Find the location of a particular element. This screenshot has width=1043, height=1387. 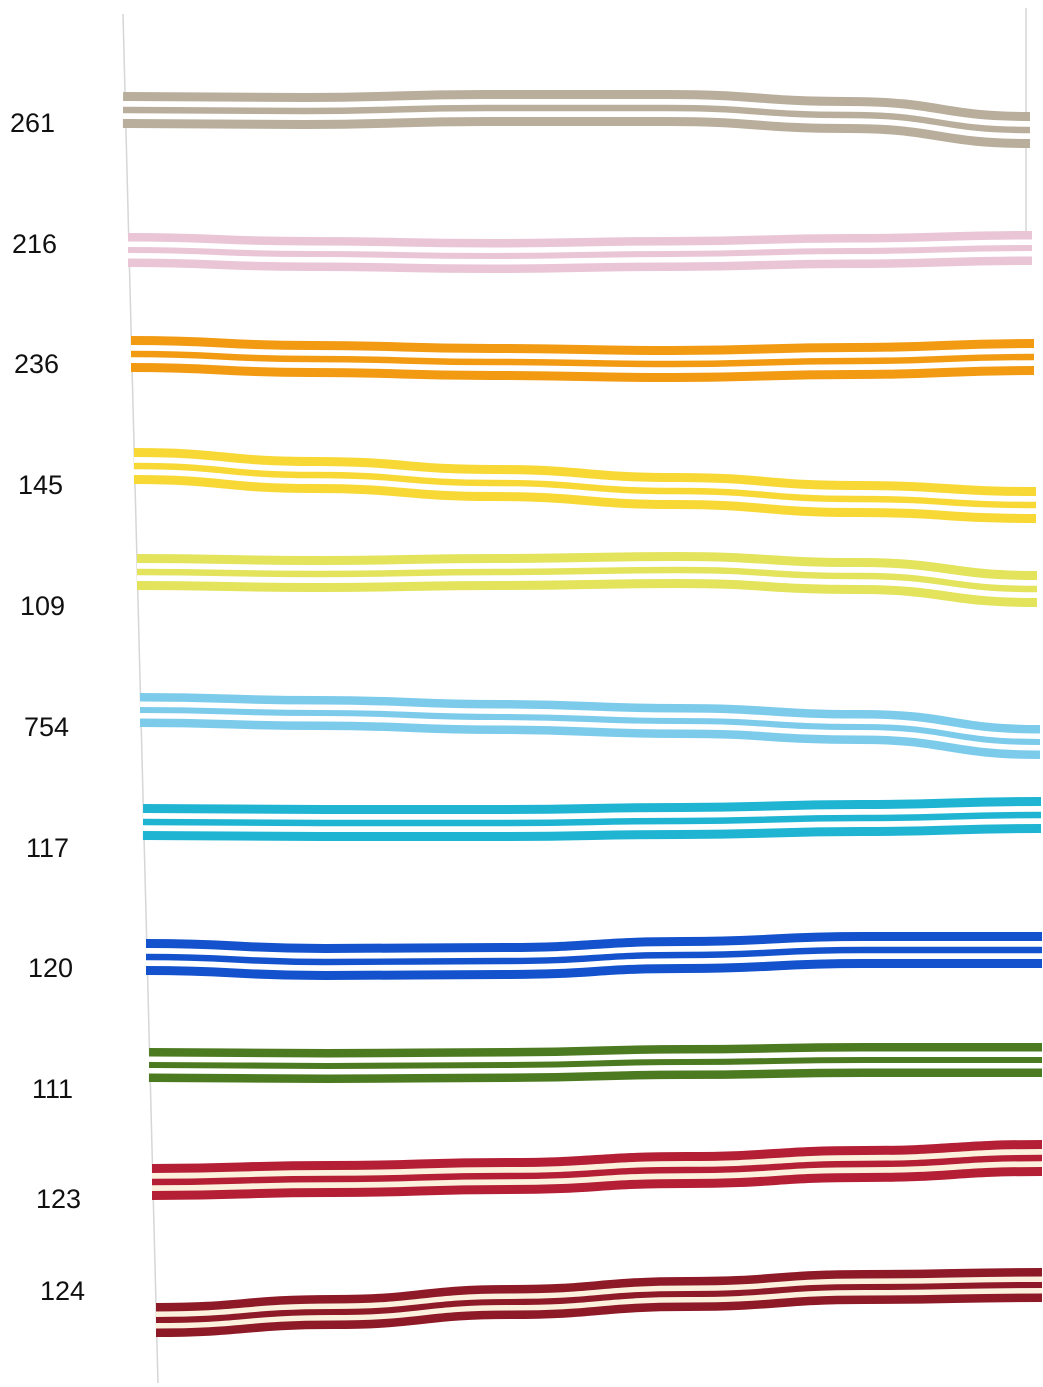

swatch-code-label: 109 is located at coordinates (43, 606).